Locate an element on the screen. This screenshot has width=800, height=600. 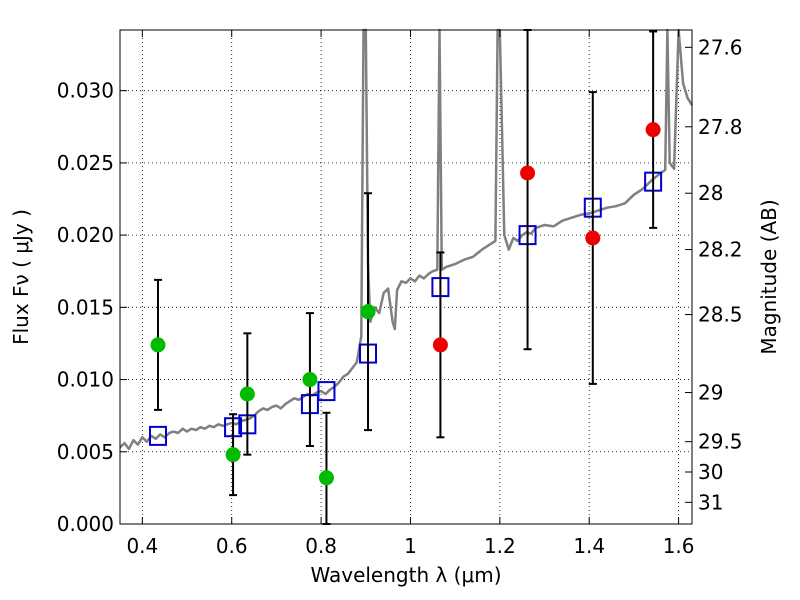
y2-tick-label: 28.2 is located at coordinates (720, 250).